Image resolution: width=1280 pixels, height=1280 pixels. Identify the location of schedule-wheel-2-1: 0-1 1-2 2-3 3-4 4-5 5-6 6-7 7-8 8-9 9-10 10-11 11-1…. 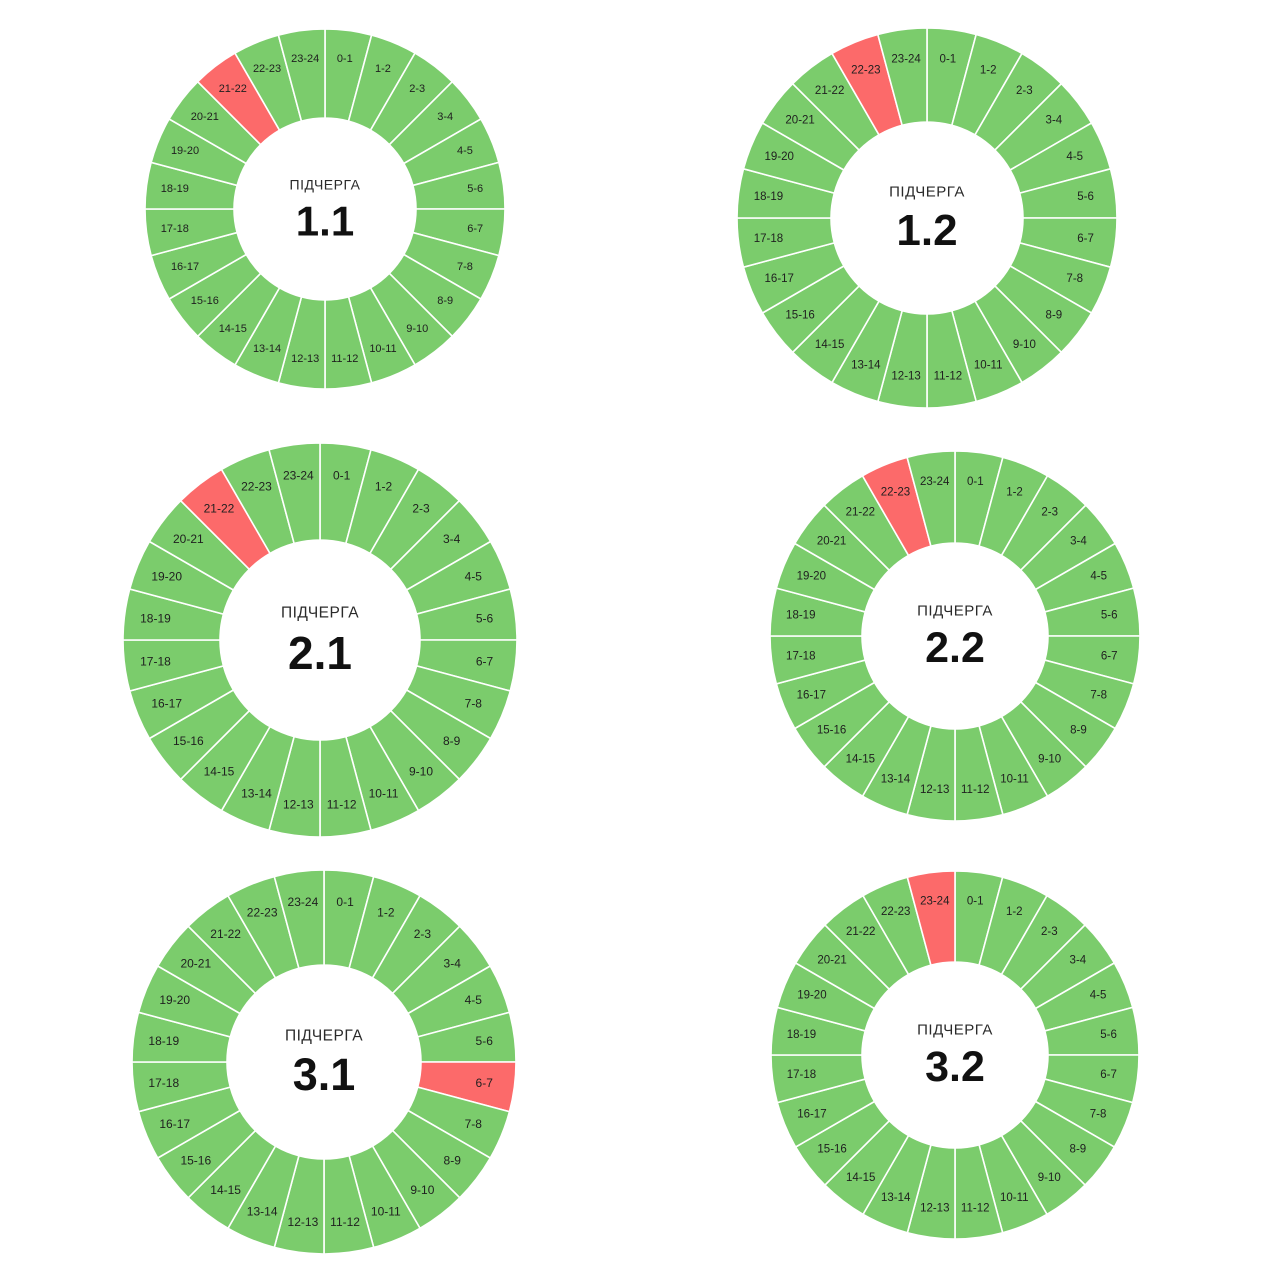
(320, 640).